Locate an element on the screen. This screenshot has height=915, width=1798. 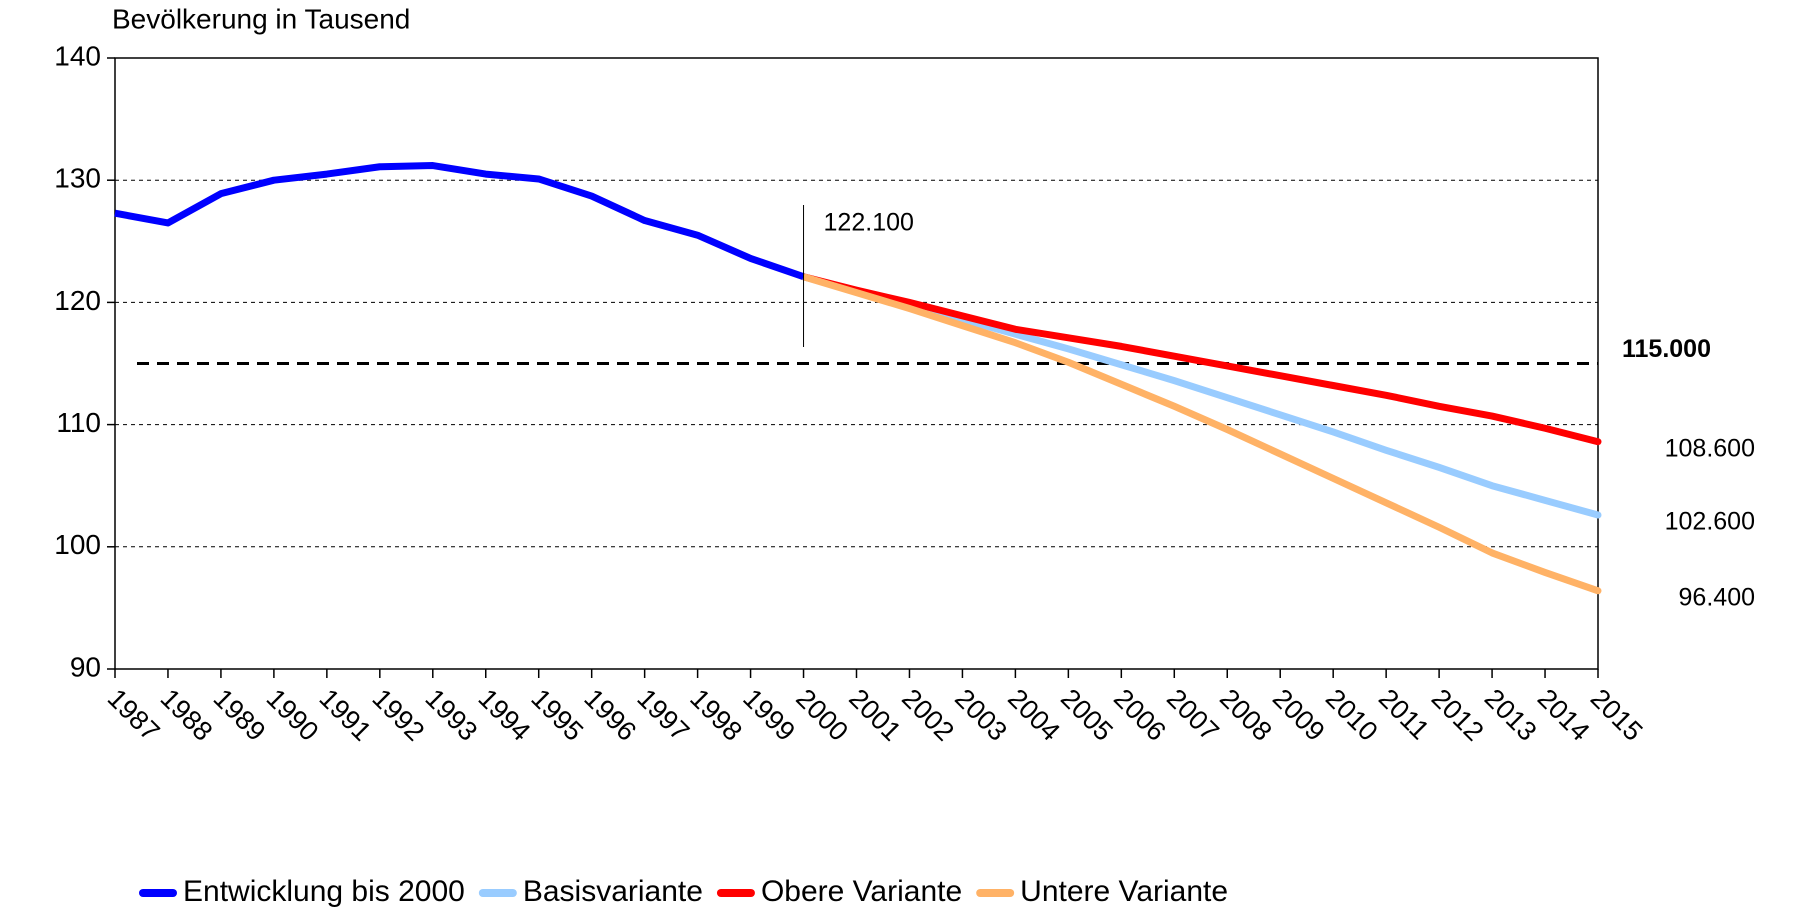
value-label: 102.600 is located at coordinates (1710, 522).